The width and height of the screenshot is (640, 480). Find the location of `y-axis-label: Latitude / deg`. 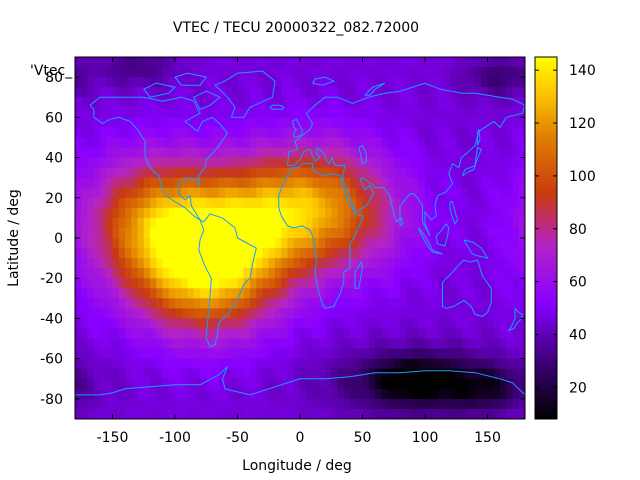

y-axis-label: Latitude / deg is located at coordinates (14, 238).